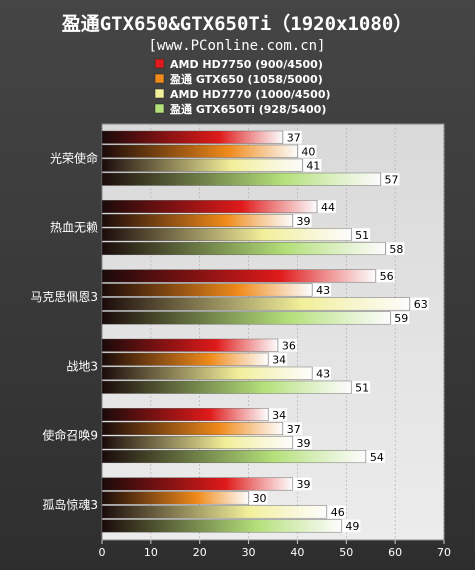 The image size is (475, 570). I want to click on category-label: 孤岛惊魂3, so click(70, 504).